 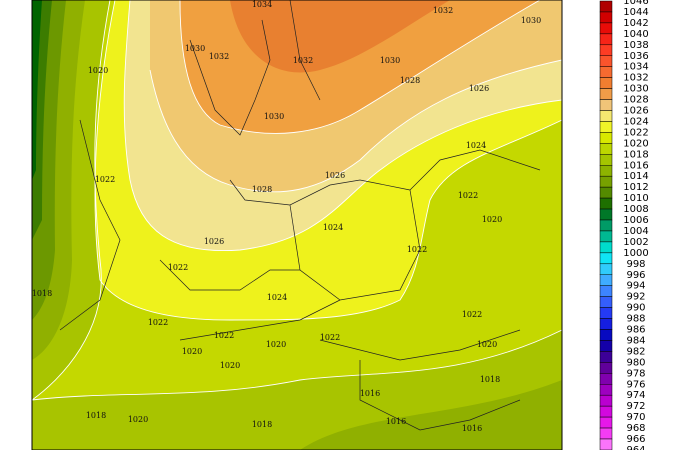 I want to click on colorbar-label: 976, so click(x=635, y=384).